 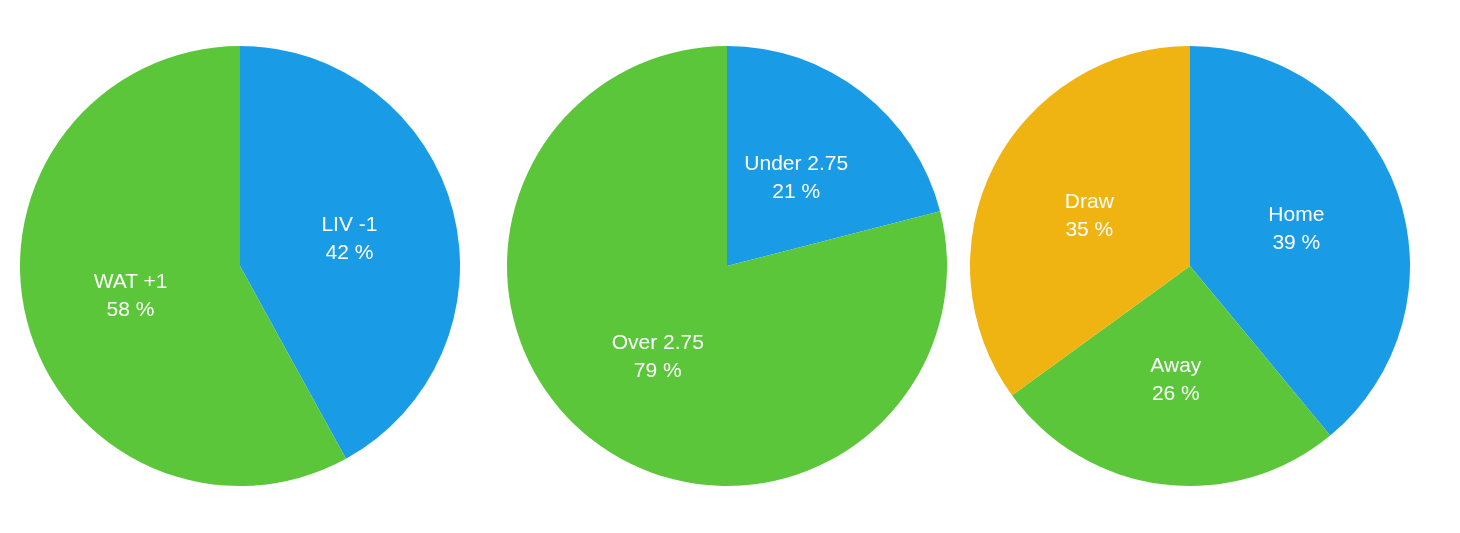 I want to click on data-label: 35 %, so click(x=1089, y=229).